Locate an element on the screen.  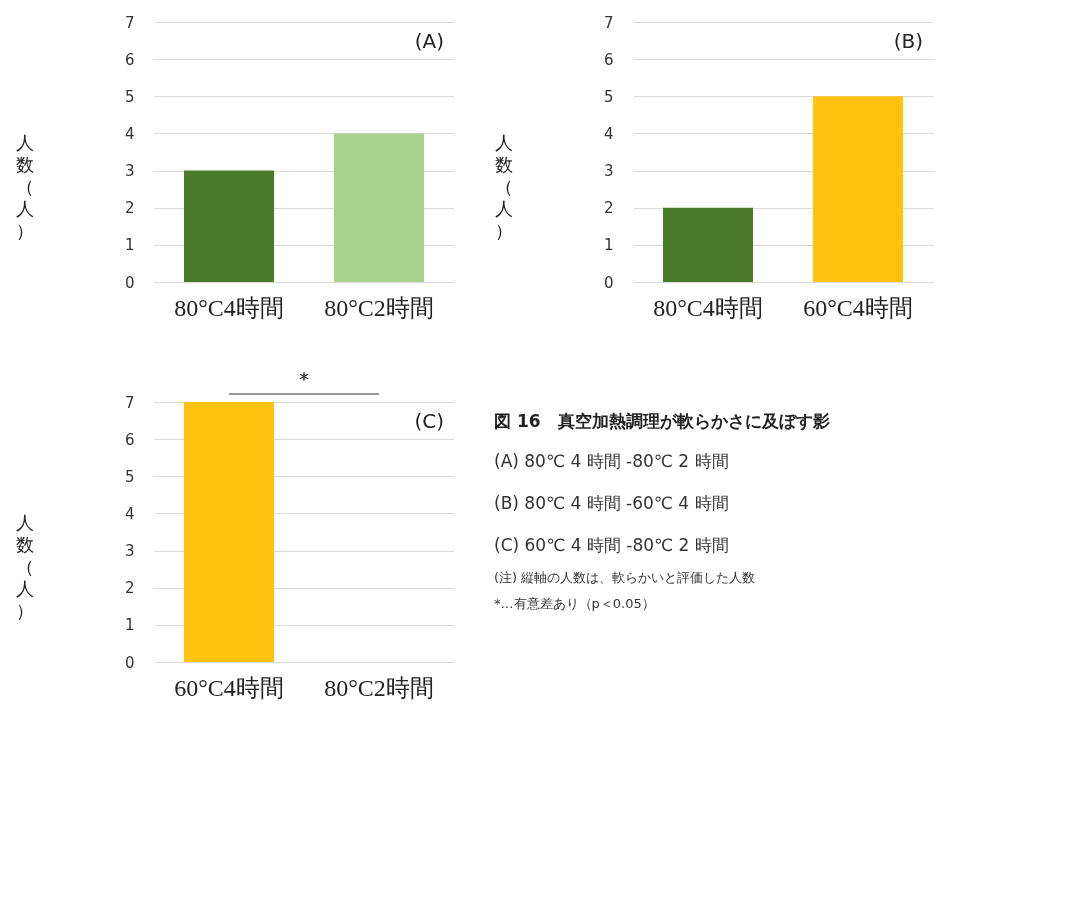
annotation: (B) is located at coordinates (908, 41).